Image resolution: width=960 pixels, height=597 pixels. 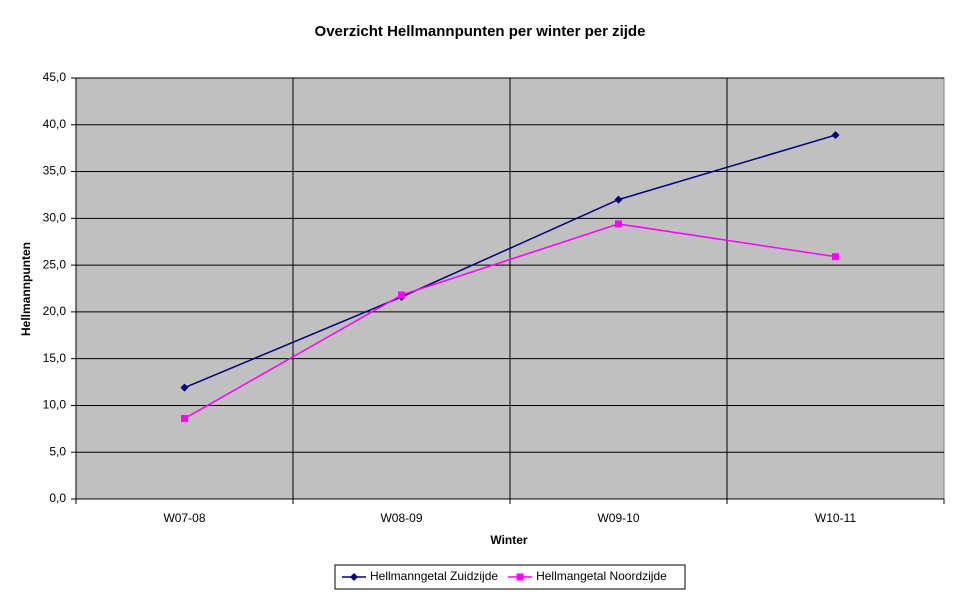 I want to click on y-tick-label: 10,0, so click(x=55, y=405).